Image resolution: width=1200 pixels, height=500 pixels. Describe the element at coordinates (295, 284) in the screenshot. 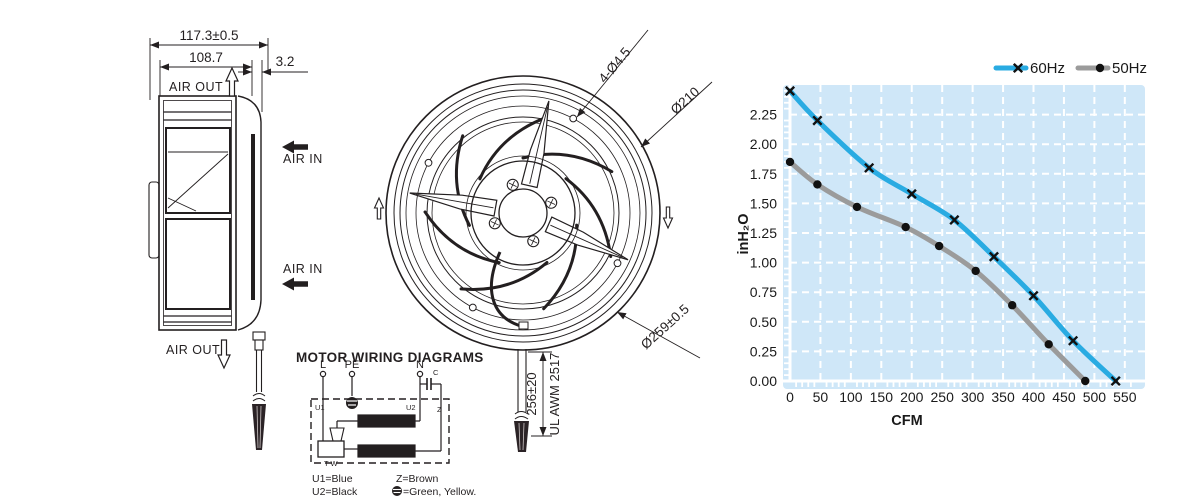

I see `air-in-lower-arrow-icon` at that location.